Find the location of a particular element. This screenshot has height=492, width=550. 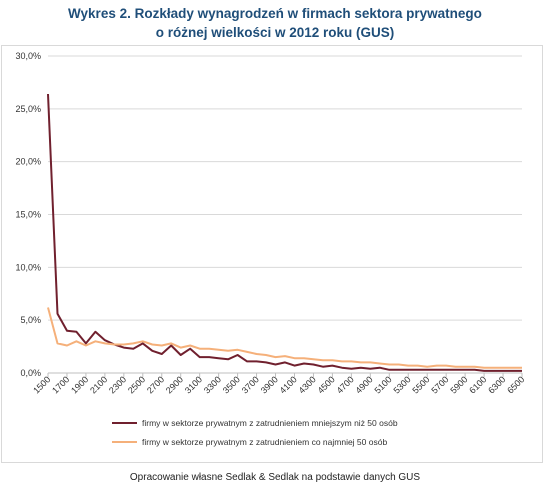

x-tick-label: 2100 is located at coordinates (98, 384).